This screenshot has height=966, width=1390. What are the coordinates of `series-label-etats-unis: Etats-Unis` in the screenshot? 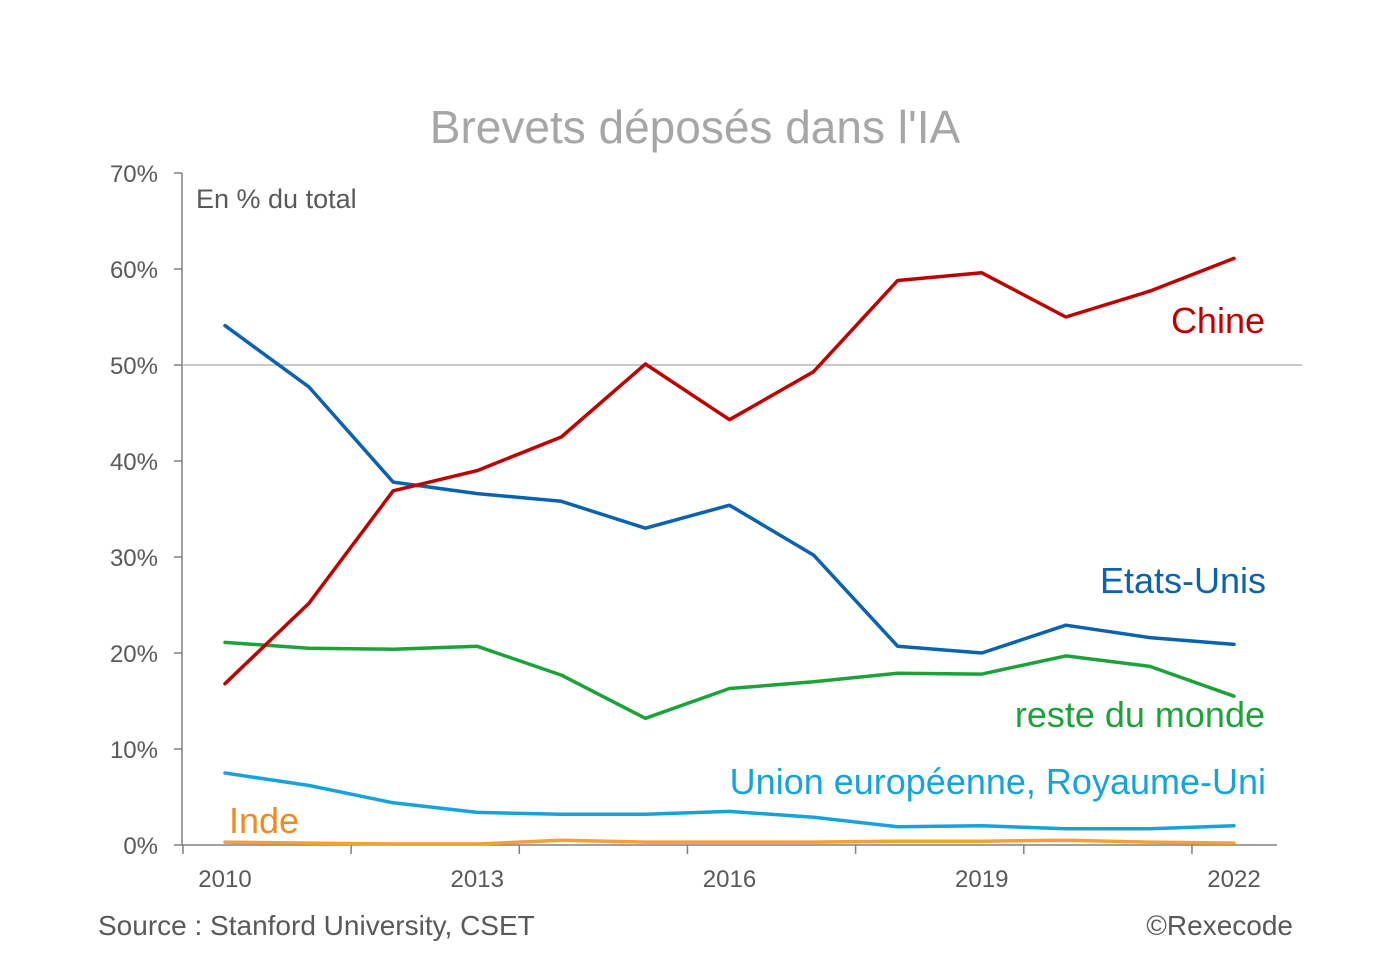 It's located at (1183, 580).